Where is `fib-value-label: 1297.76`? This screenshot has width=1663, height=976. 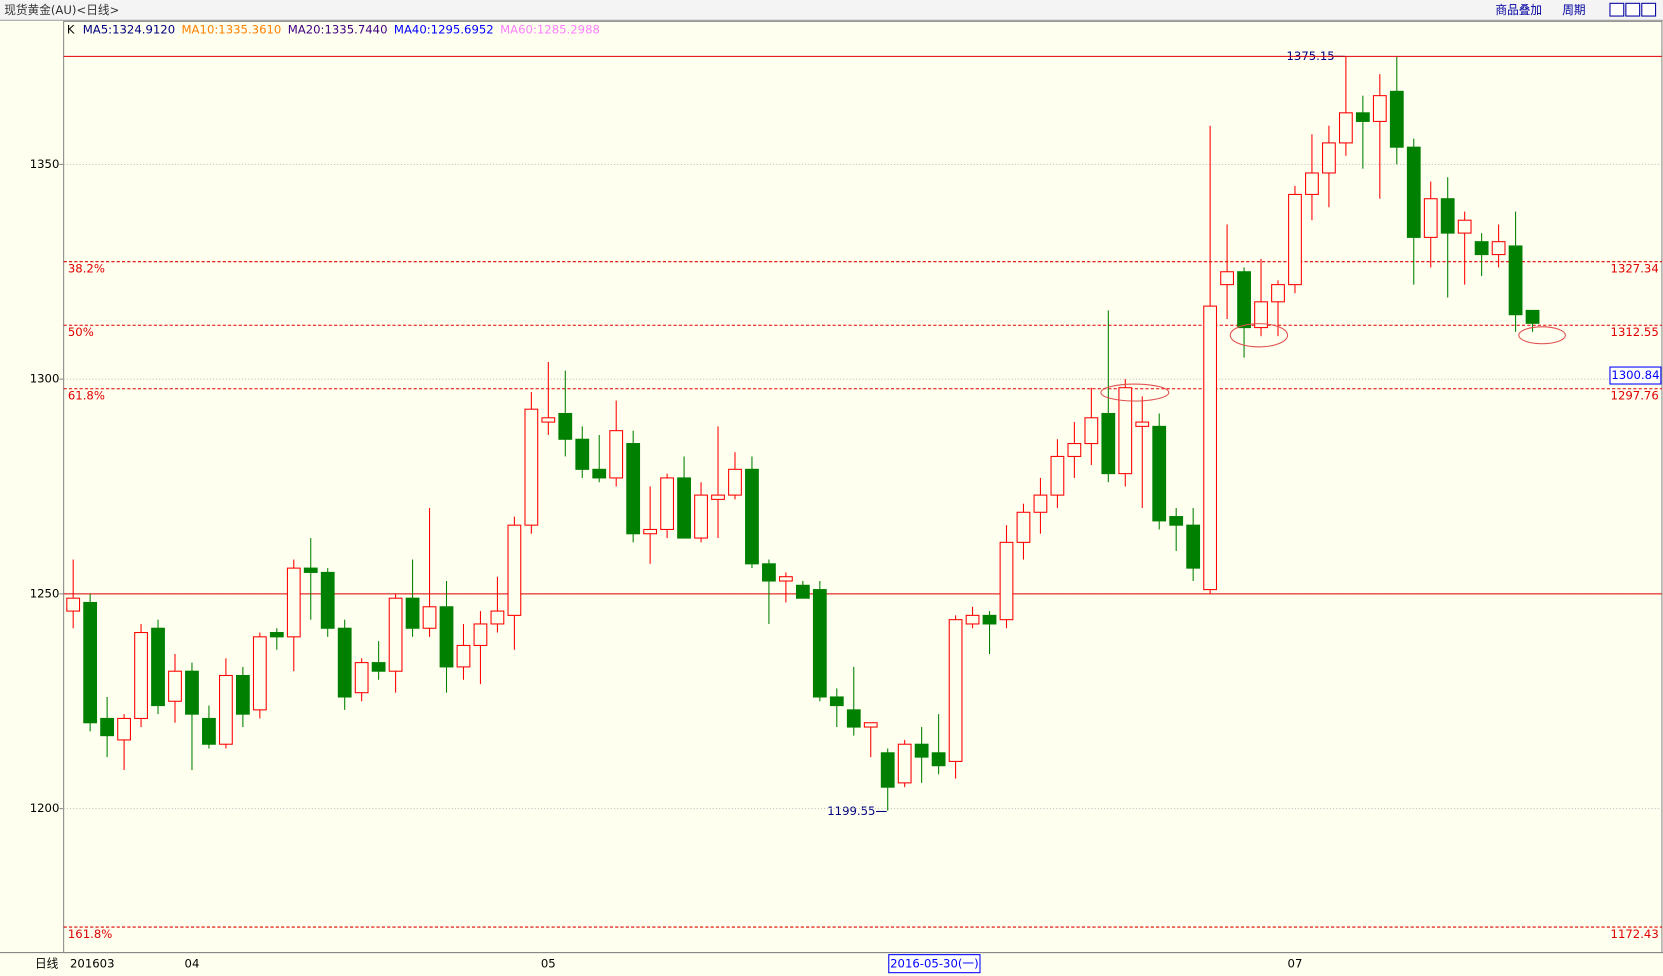 fib-value-label: 1297.76 is located at coordinates (1635, 396).